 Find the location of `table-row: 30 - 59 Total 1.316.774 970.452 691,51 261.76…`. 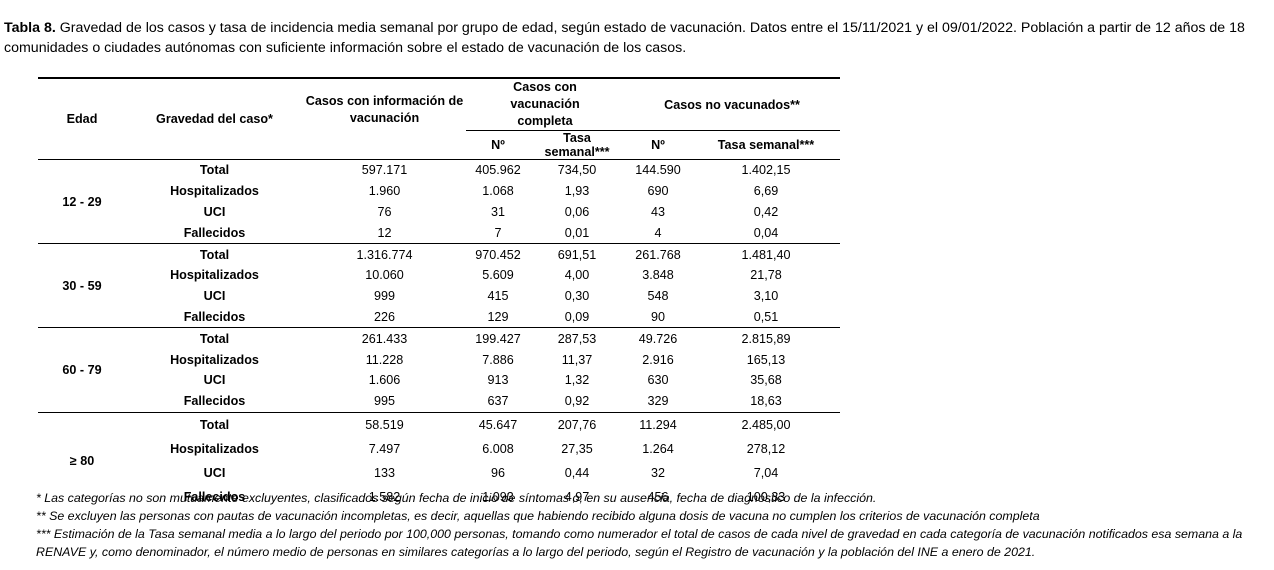

table-row: 30 - 59 Total 1.316.774 970.452 691,51 261.76… is located at coordinates (439, 285).